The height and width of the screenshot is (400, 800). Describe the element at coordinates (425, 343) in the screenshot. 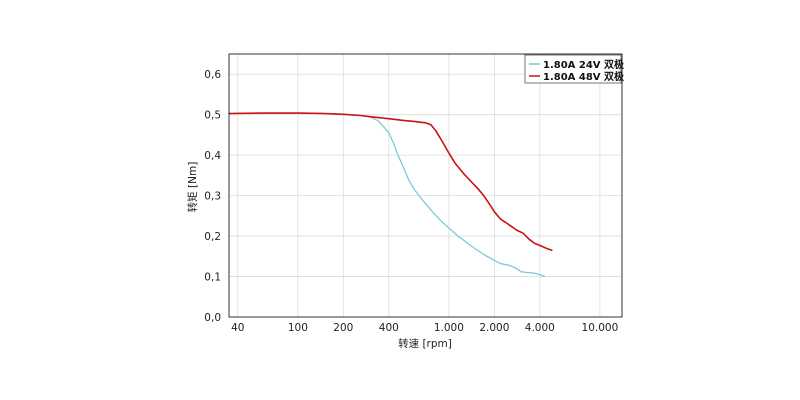

I see `x-axis-title: 转速 [rpm]` at that location.